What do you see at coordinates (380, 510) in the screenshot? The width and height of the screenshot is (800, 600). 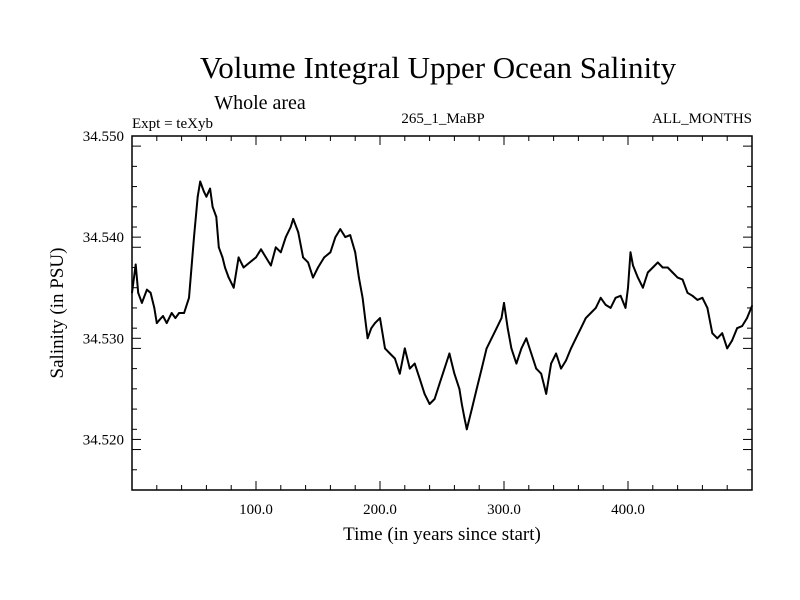 I see `x-tick-label: 200.0` at bounding box center [380, 510].